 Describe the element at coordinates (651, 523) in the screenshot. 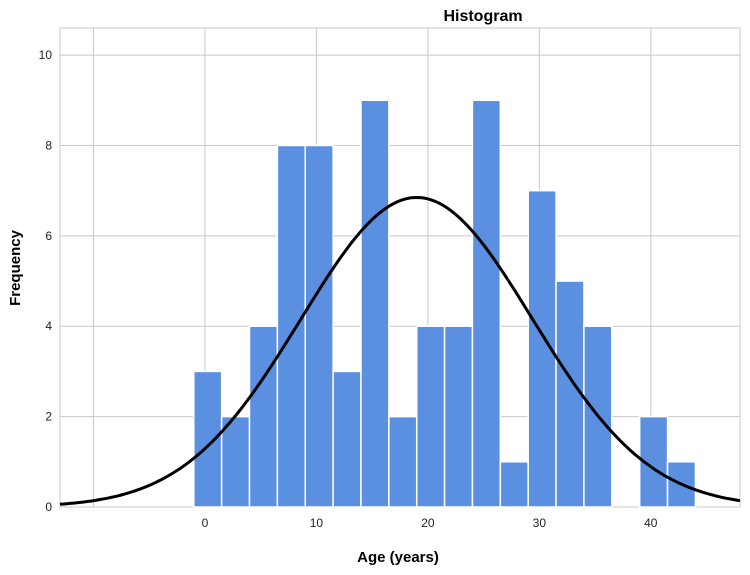

I see `x-tick-label: 40` at that location.